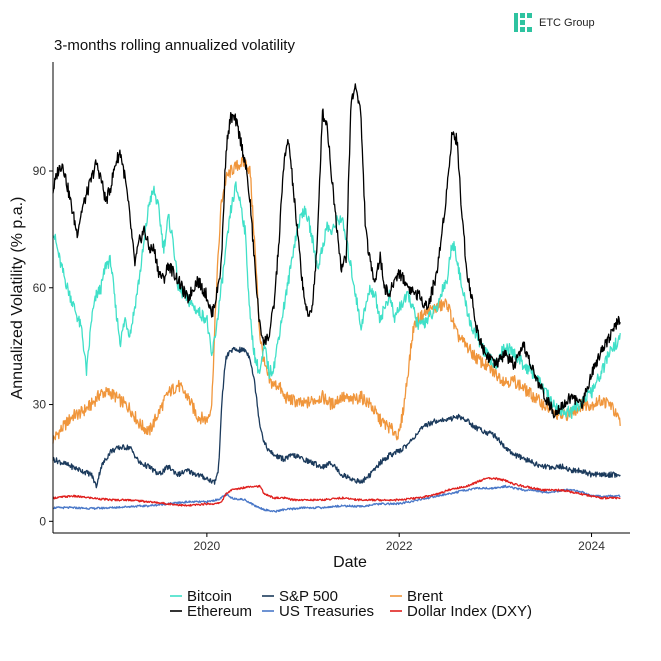 This screenshot has width=661, height=661. What do you see at coordinates (350, 562) in the screenshot?
I see `x-axis-label: Date` at bounding box center [350, 562].